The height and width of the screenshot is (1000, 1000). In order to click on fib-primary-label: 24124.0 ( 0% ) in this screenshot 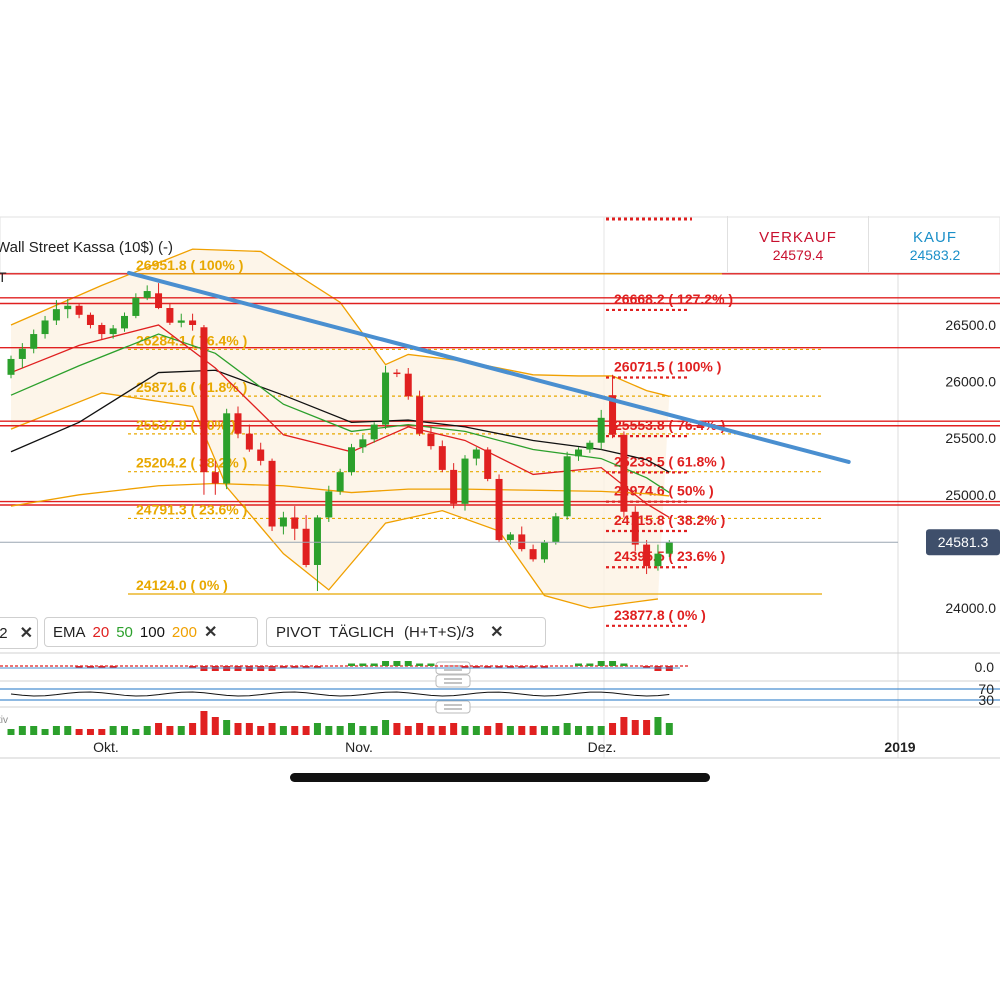, I will do `click(182, 585)`.